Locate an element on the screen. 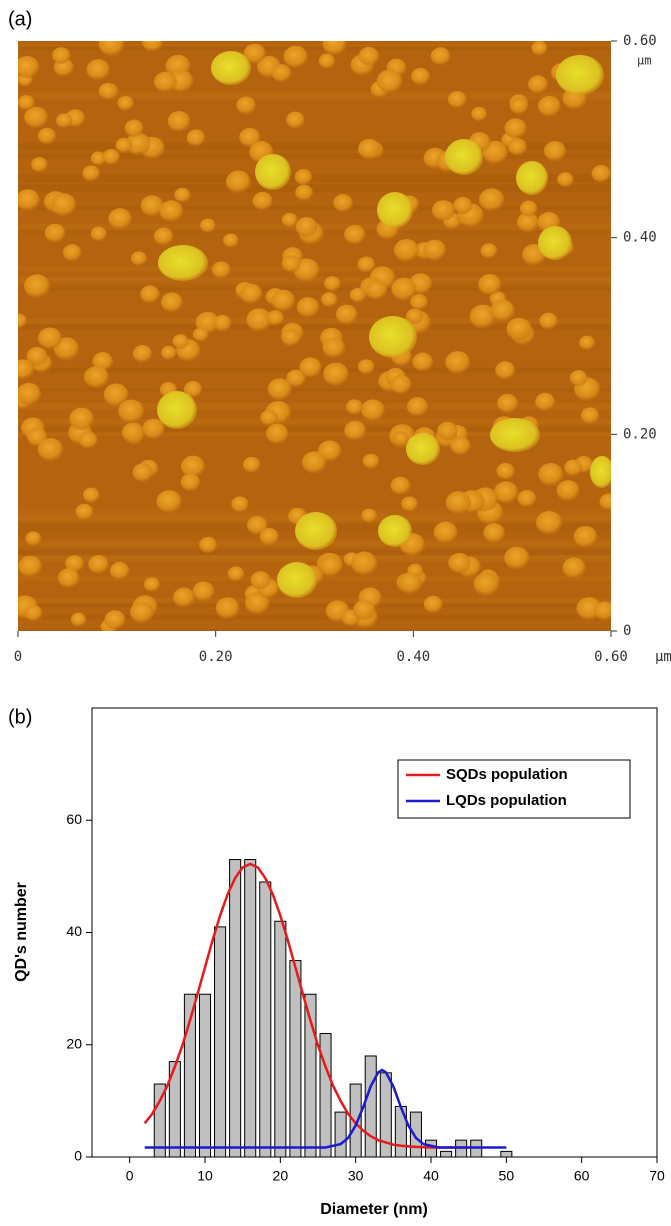 The width and height of the screenshot is (671, 1226). panel-label: (a) is located at coordinates (20, 19).